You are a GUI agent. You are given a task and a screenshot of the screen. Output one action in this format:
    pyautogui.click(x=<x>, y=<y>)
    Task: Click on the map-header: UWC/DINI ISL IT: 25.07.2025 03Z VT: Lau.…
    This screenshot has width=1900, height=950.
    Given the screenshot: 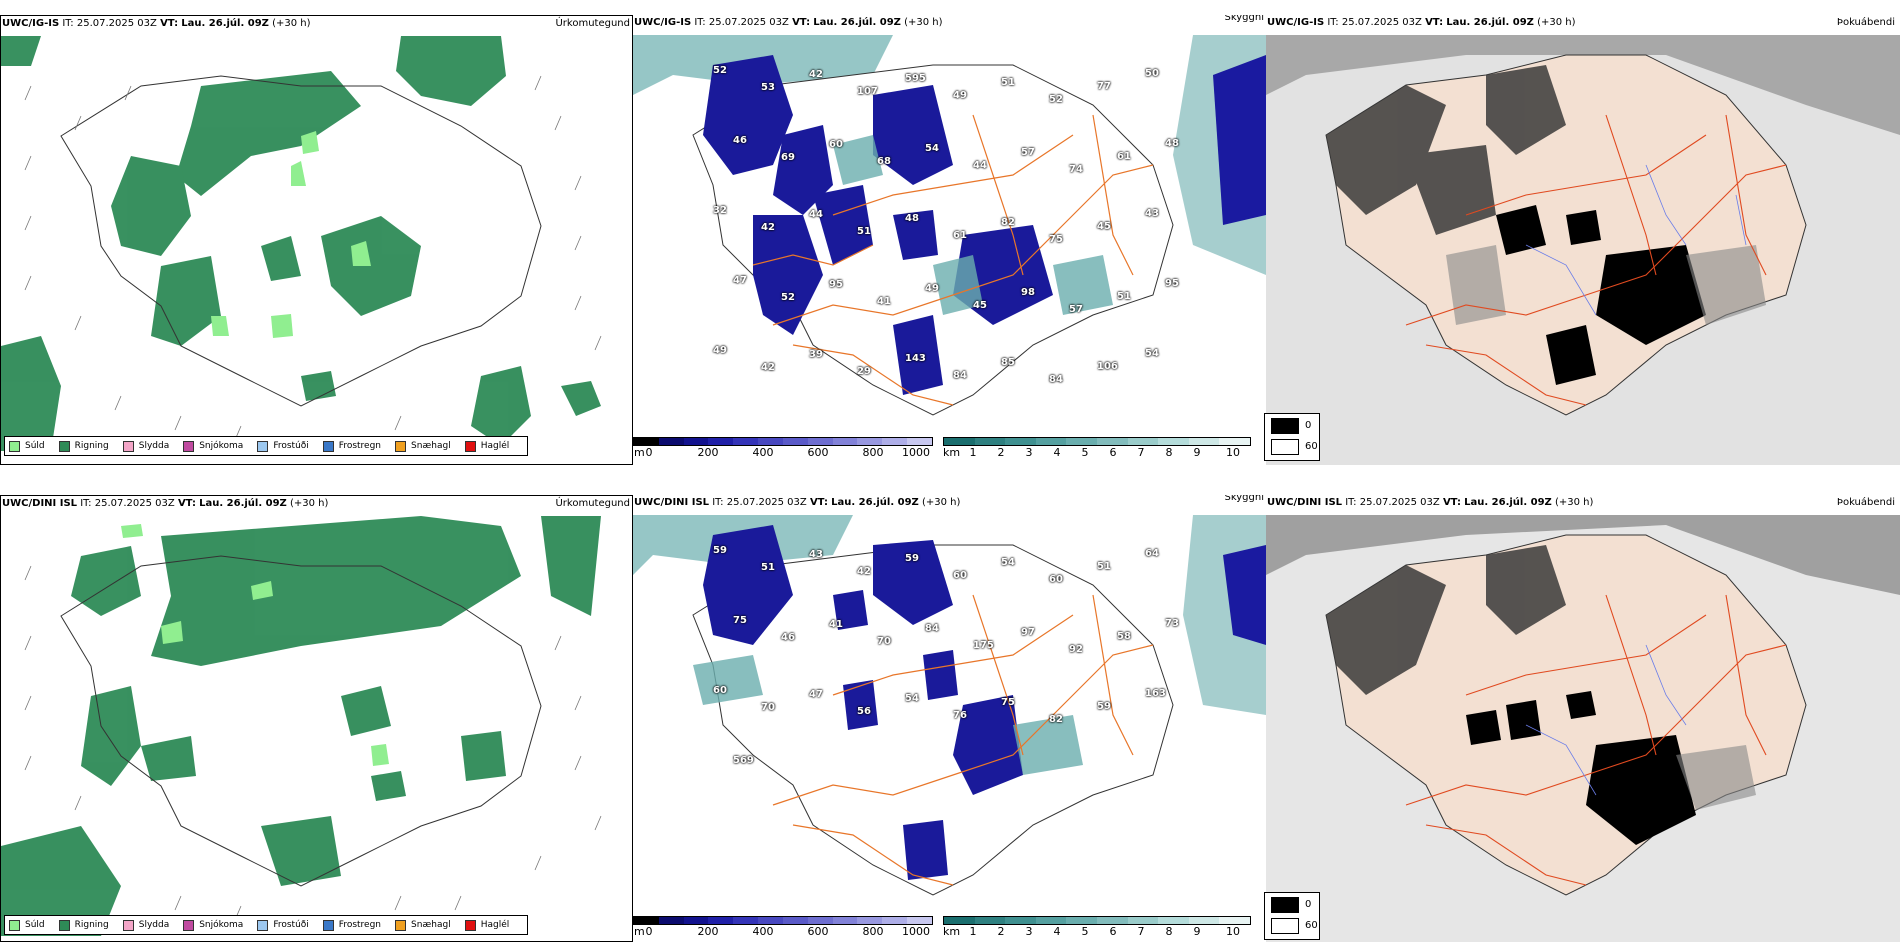 What is the action you would take?
    pyautogui.click(x=949, y=503)
    